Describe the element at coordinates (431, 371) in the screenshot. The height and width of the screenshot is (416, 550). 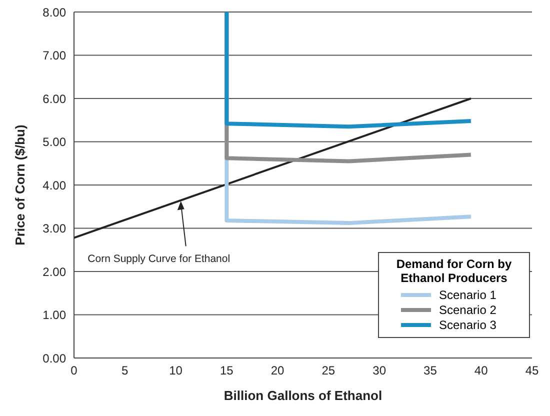
I see `x-tick-label: 35` at that location.